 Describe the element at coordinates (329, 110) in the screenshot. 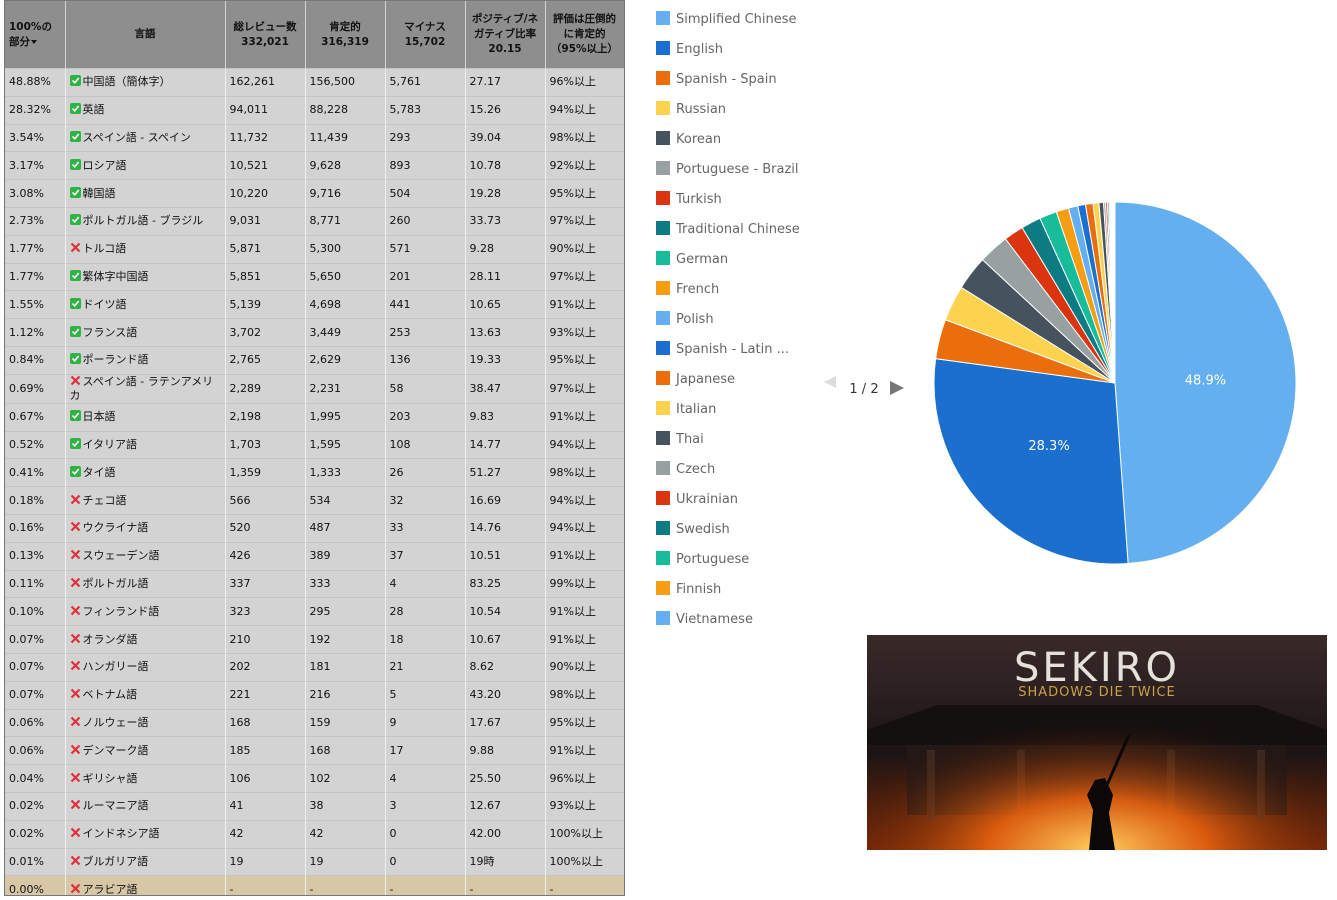

I see `cell-text: 88,228` at that location.